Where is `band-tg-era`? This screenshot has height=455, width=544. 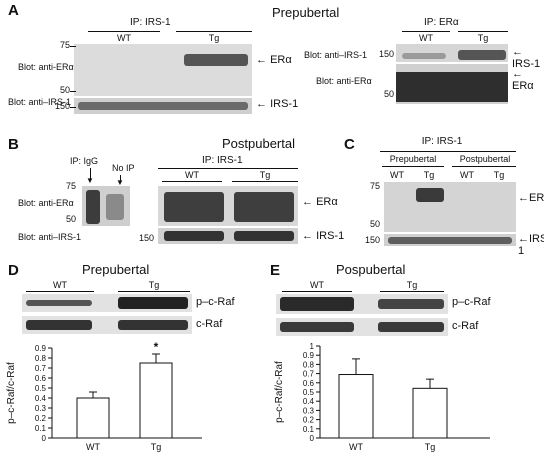
band-tg-era is located at coordinates (216, 60).